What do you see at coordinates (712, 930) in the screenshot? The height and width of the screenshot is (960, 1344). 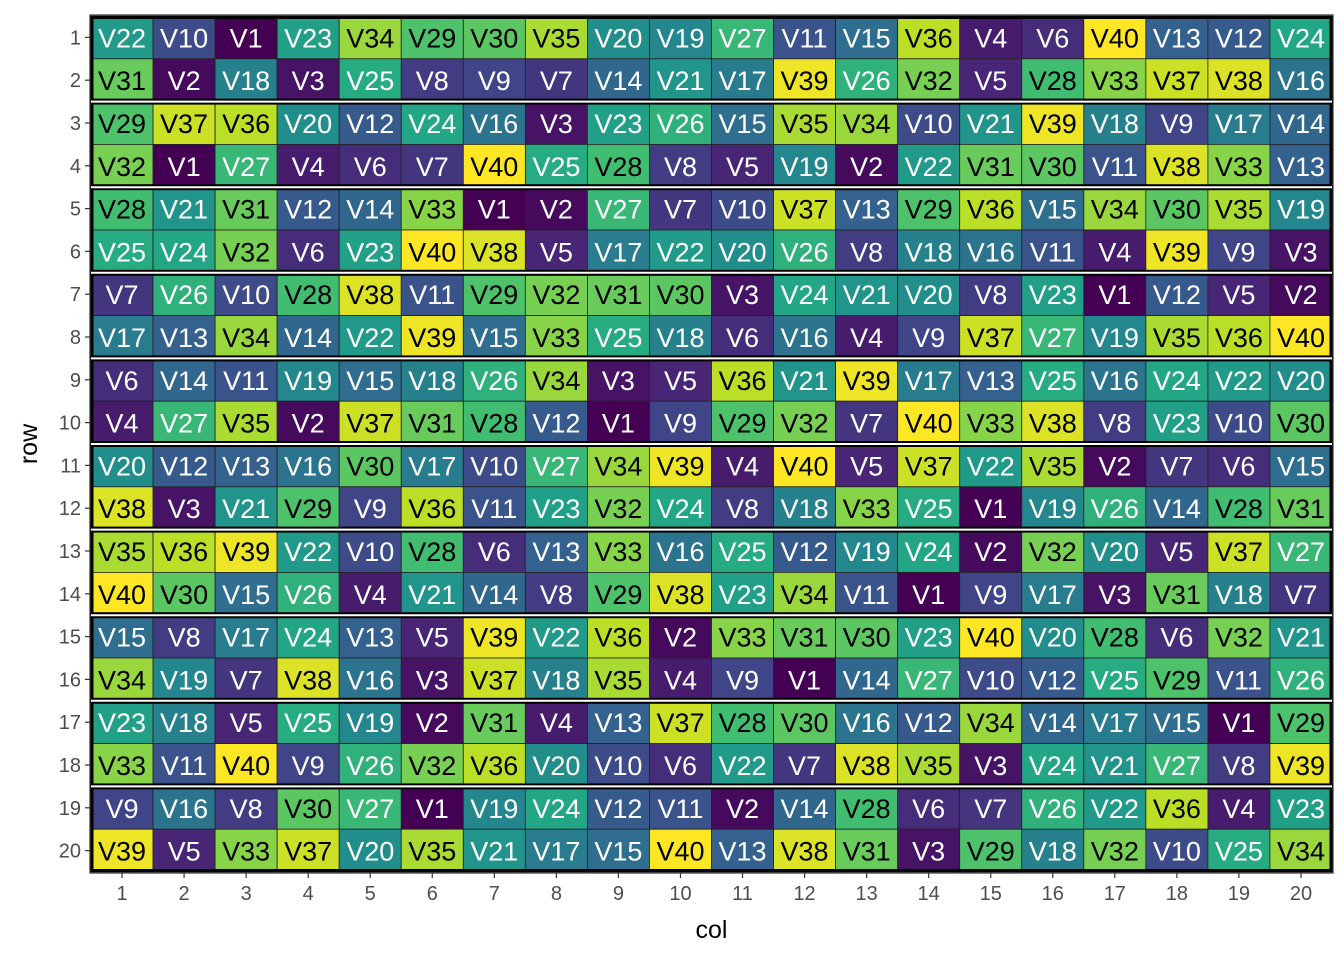 I see `x-axis-title: col` at bounding box center [712, 930].